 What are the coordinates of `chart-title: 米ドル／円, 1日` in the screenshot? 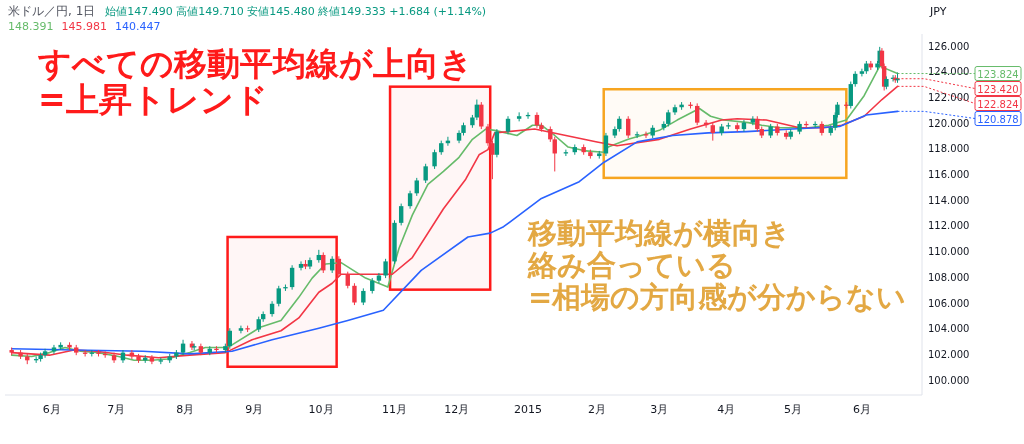 It's located at (52, 11).